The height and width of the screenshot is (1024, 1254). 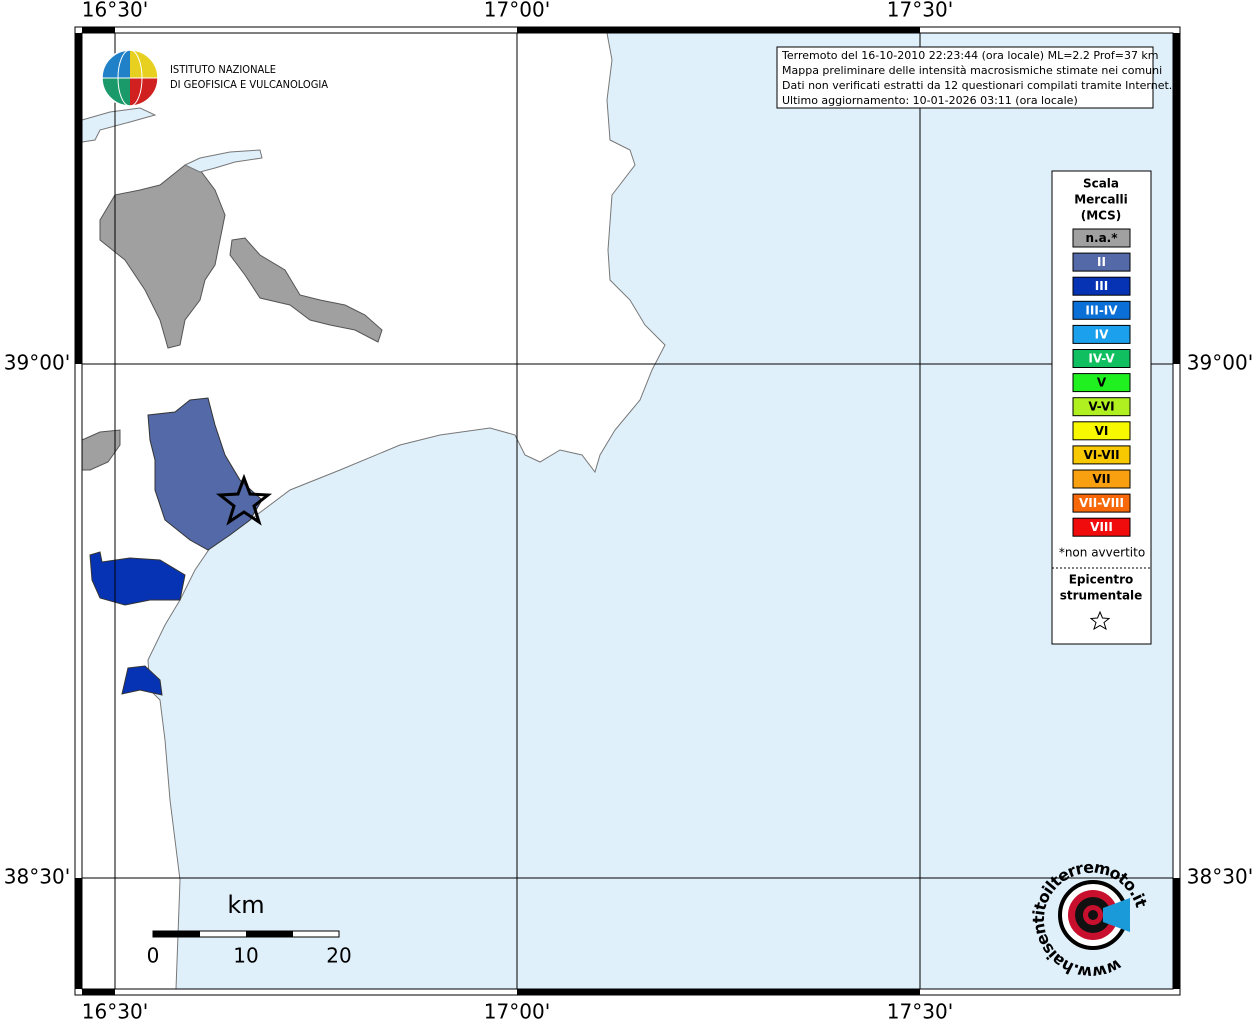 I want to click on legend-label: VII-VIII, so click(x=1101, y=503).